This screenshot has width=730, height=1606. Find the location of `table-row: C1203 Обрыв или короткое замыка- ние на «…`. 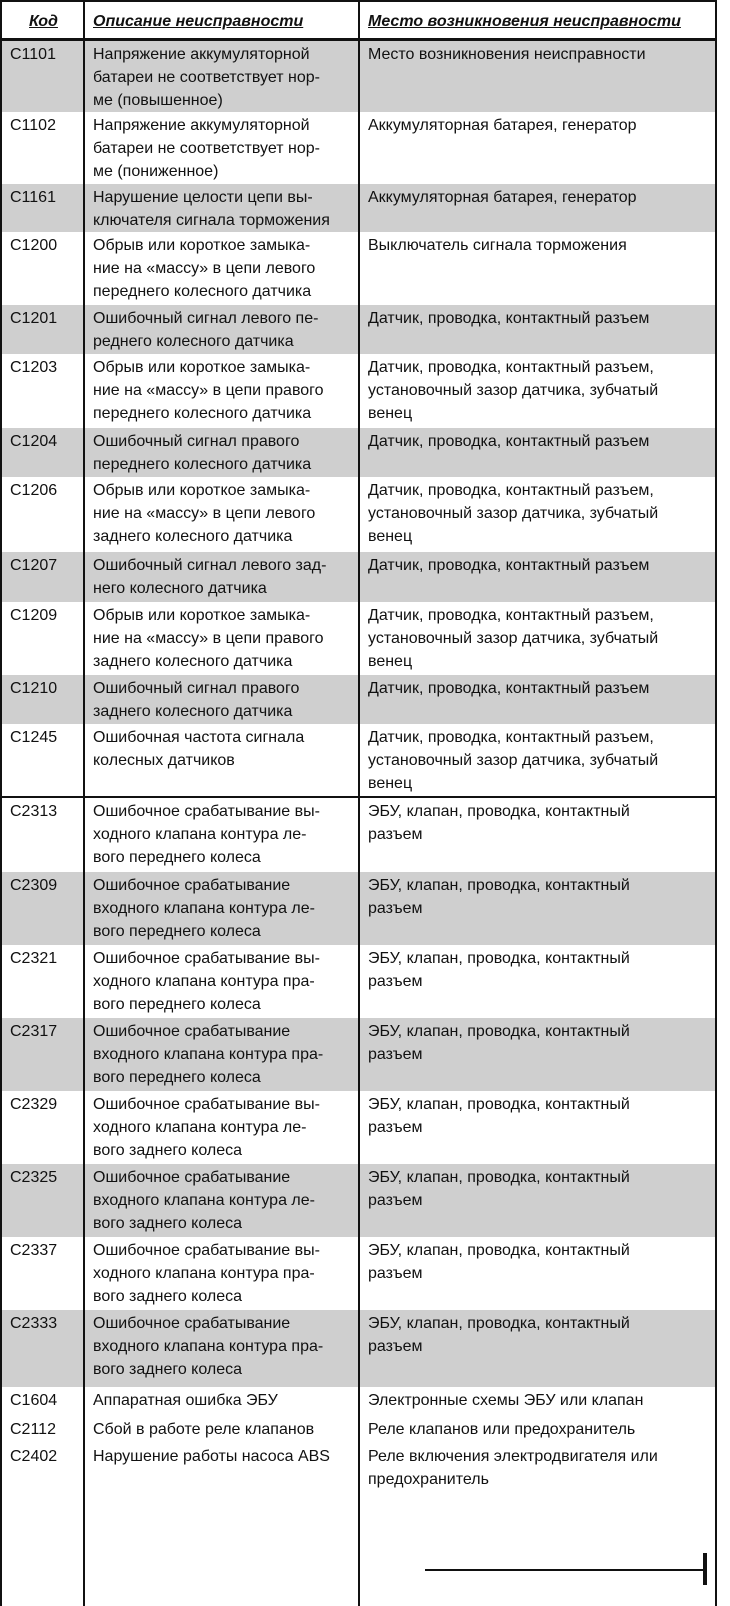

table-row: C1203 Обрыв или короткое замыка- ние на «… is located at coordinates (358, 390).